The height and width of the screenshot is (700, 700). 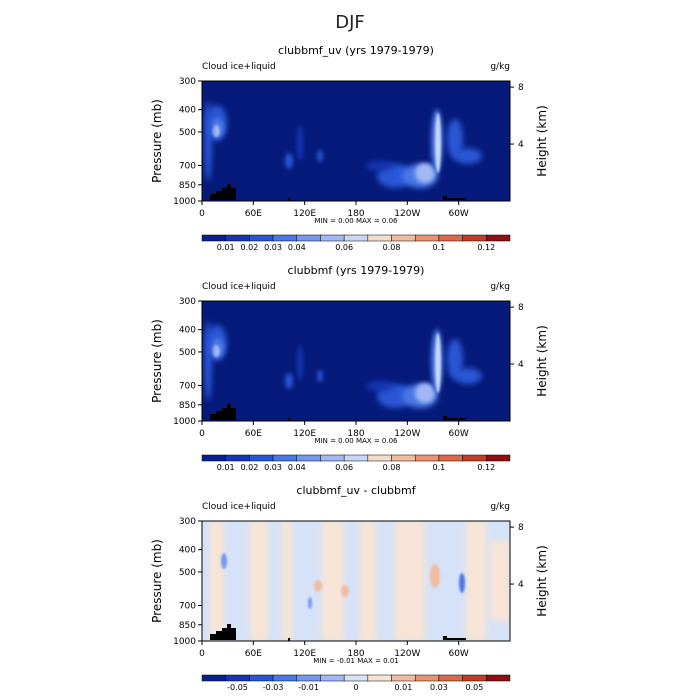 I want to click on panel-title: clubbmf_uv (yrs 1979-1979), so click(x=356, y=50).